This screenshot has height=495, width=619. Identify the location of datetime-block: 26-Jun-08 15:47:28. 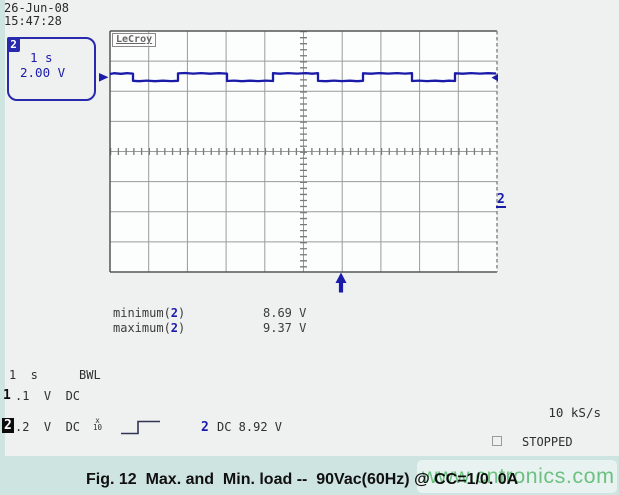
(36, 15).